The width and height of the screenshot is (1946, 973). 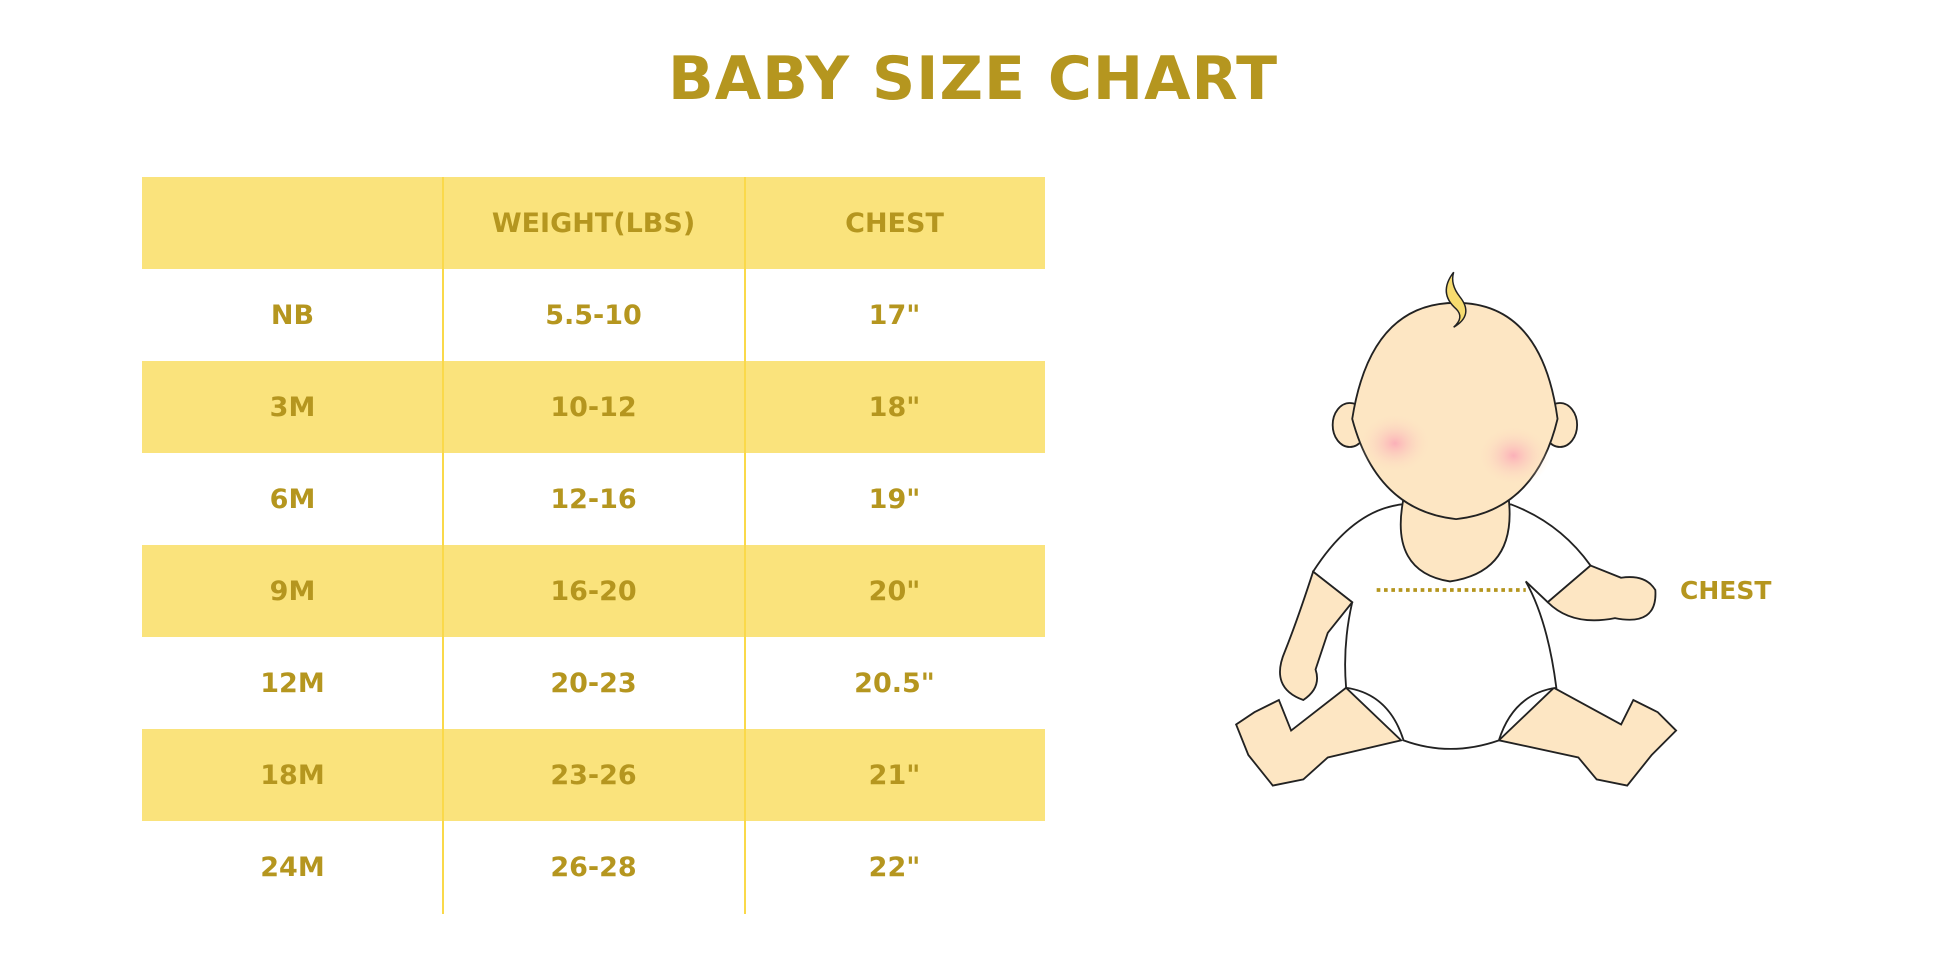 I want to click on left-cheek, so click(x=1395, y=443).